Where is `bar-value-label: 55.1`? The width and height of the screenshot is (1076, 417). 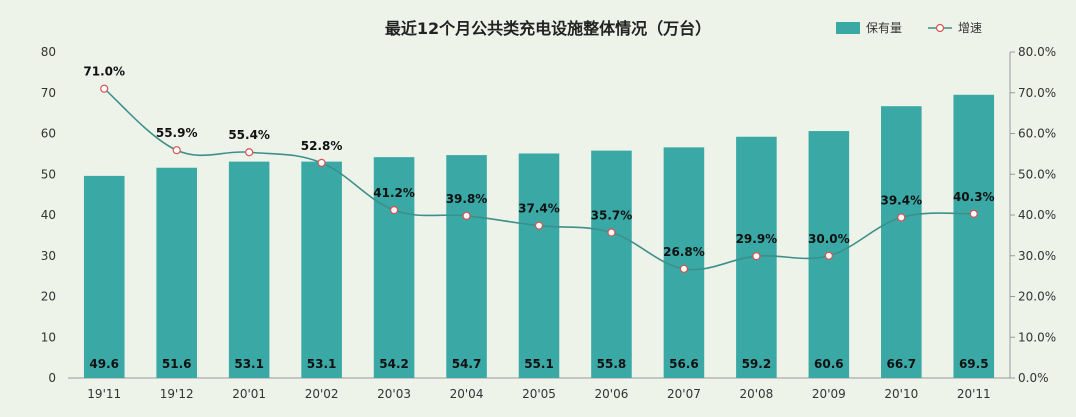
bar-value-label: 55.1 is located at coordinates (539, 364).